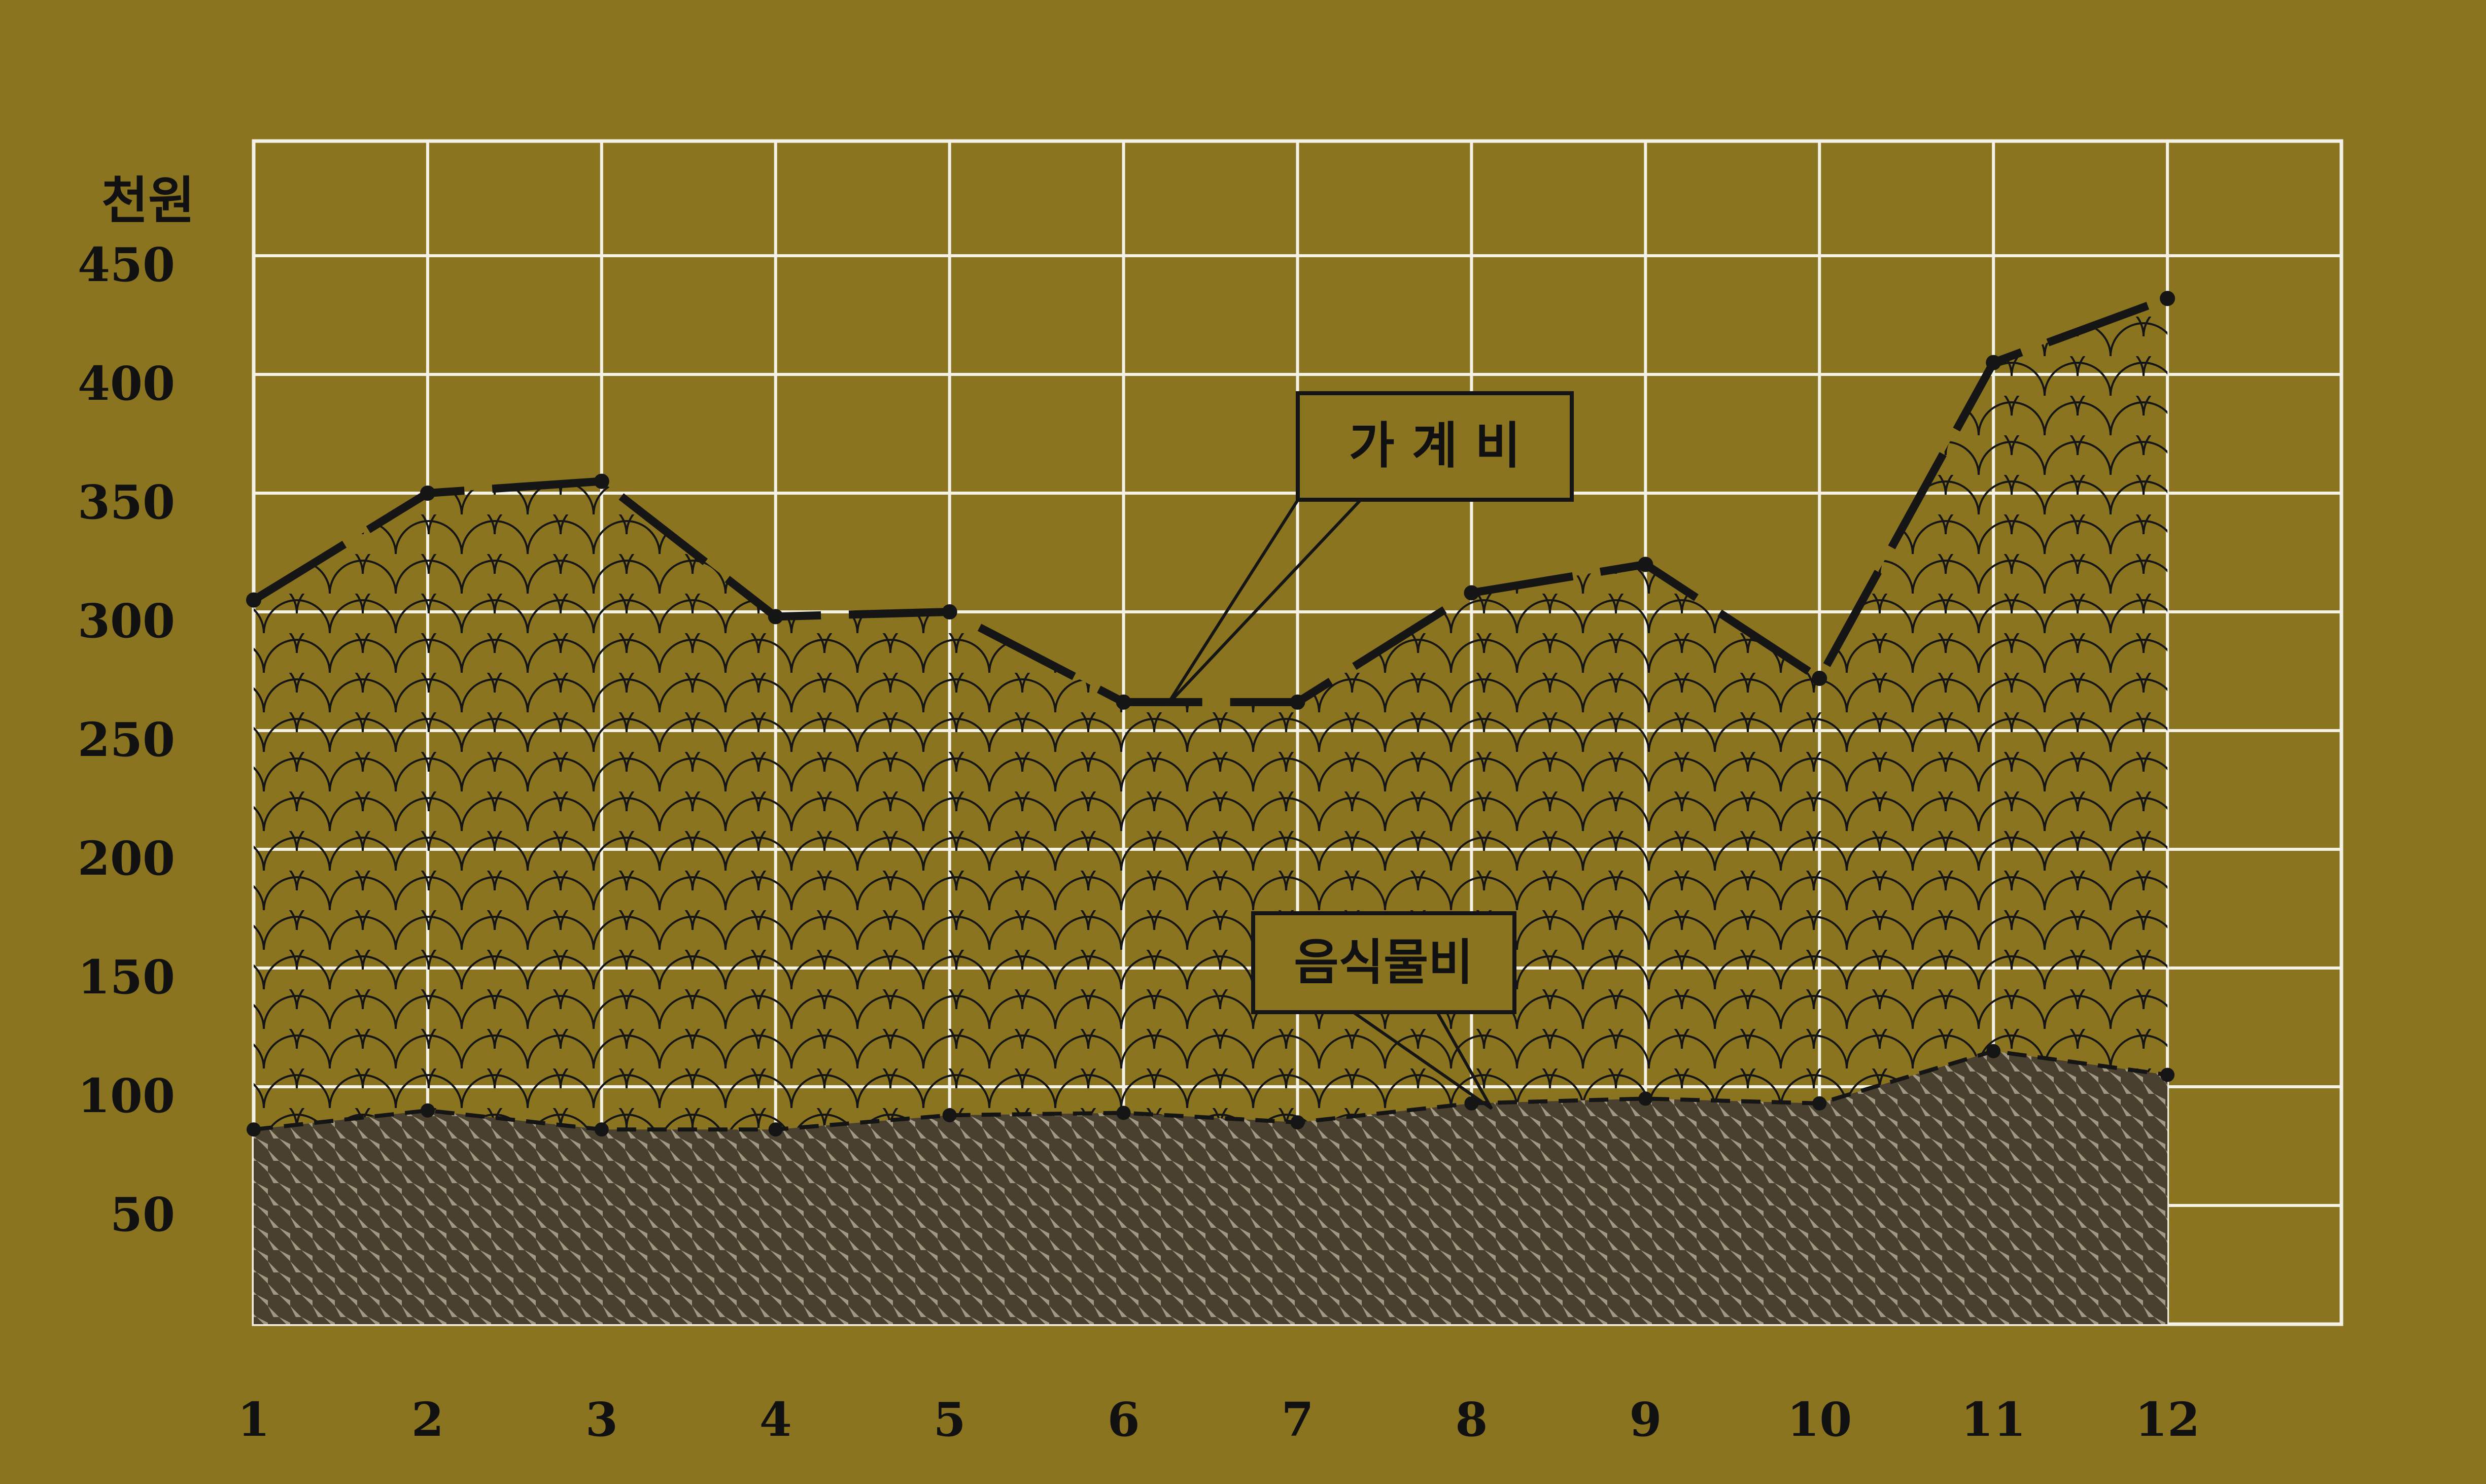 This screenshot has height=1484, width=2486. Describe the element at coordinates (1993, 1419) in the screenshot. I see `x-tick-label: 11` at that location.